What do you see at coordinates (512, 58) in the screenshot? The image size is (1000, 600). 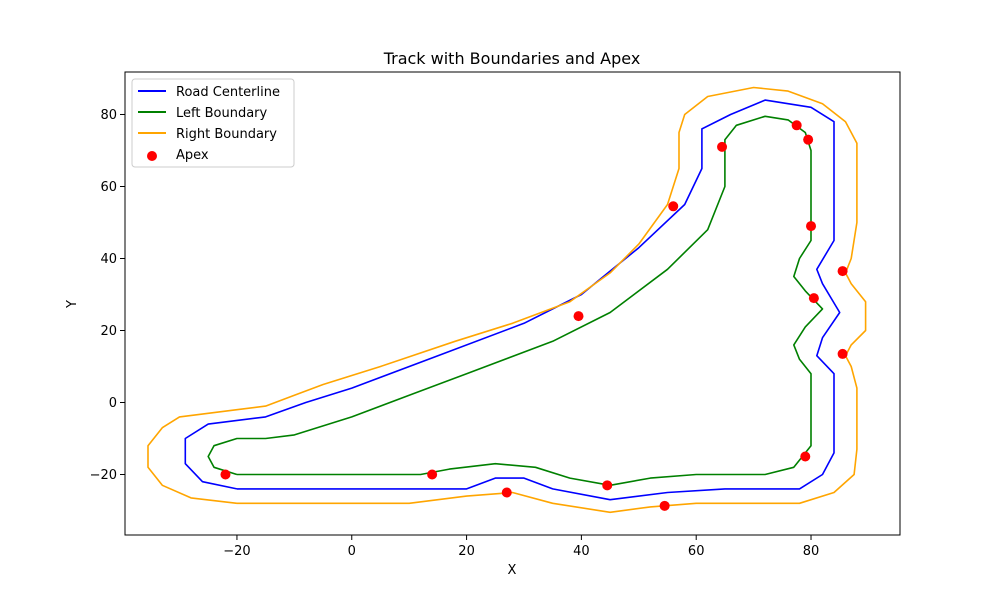 I see `chart-title: Track with Boundaries and Apex` at bounding box center [512, 58].